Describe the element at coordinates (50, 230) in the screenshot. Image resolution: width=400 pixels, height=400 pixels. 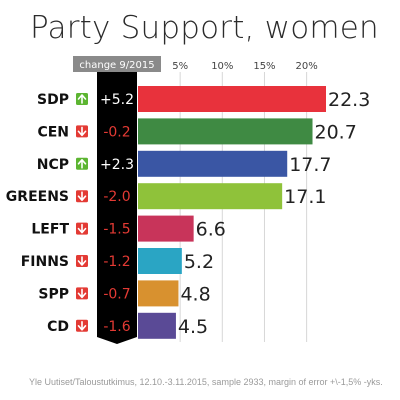
I see `category-label: LEFT` at that location.